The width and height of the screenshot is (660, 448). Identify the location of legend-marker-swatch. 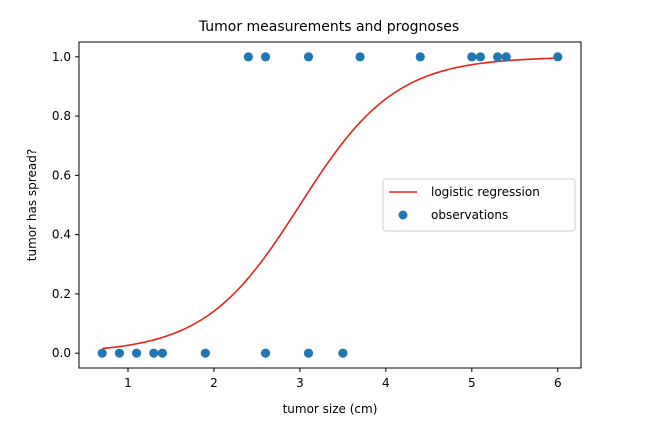
(403, 215).